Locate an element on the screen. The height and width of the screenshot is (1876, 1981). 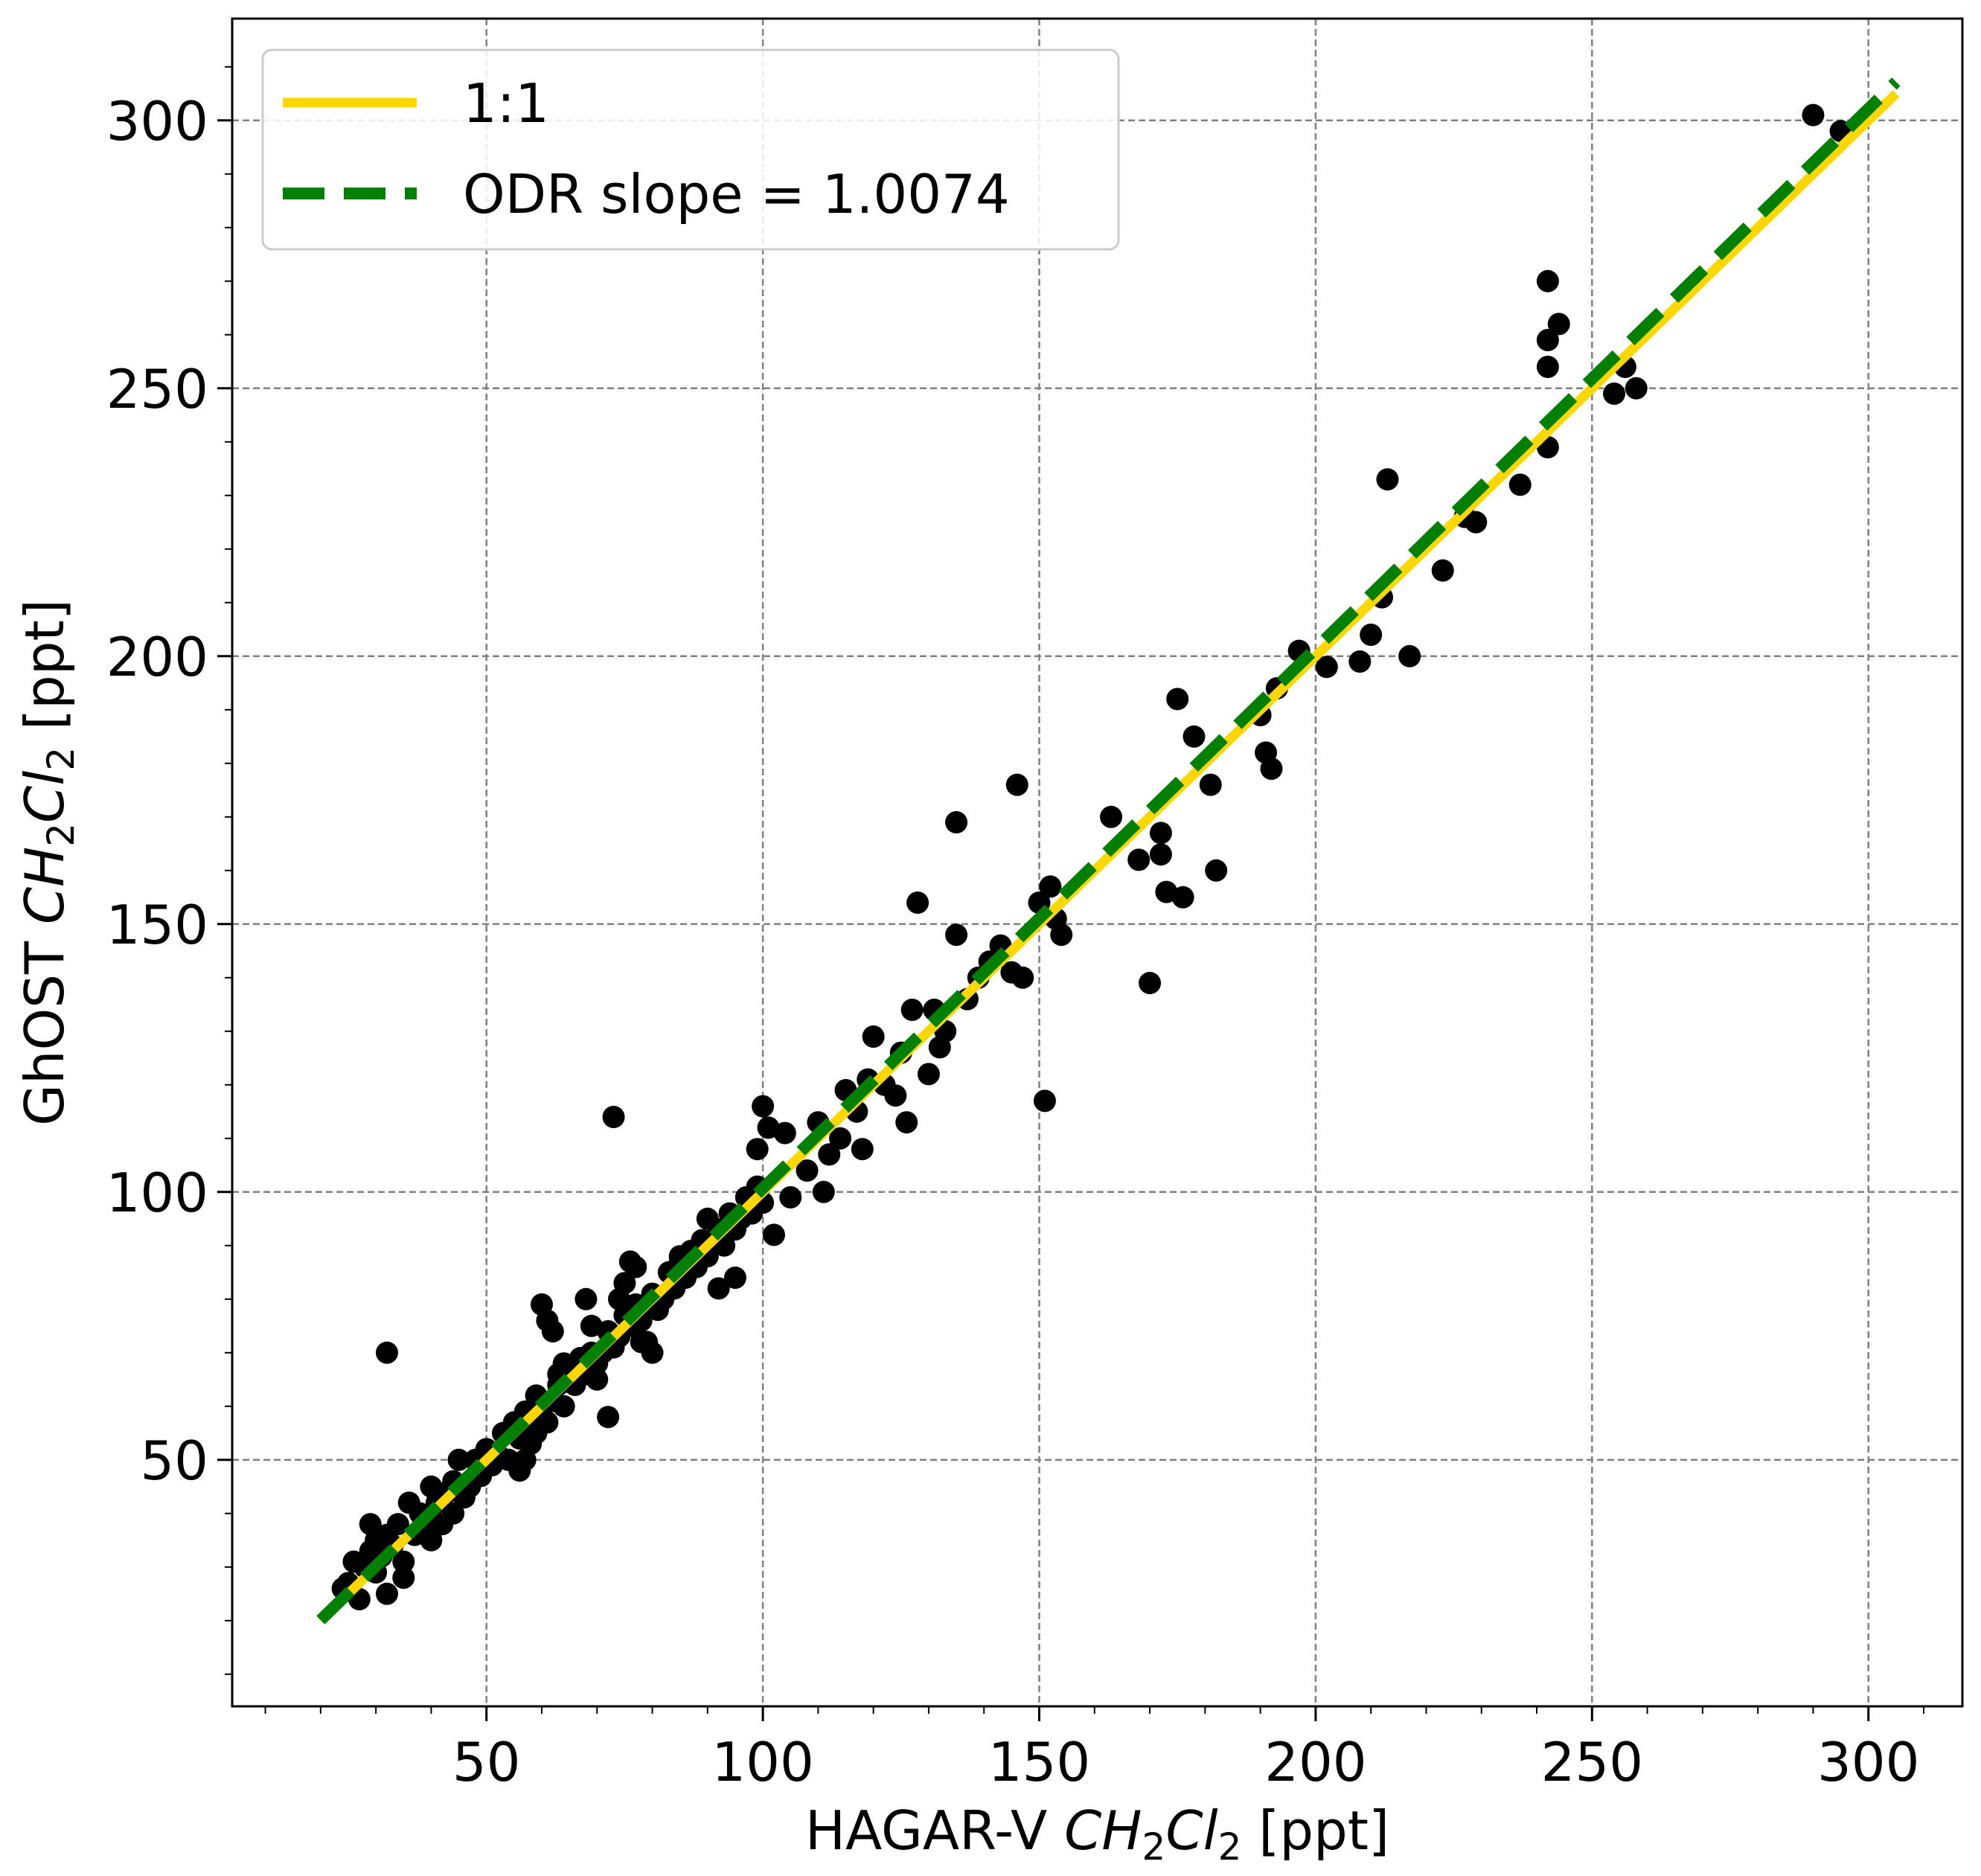
legend-box is located at coordinates (691, 149).